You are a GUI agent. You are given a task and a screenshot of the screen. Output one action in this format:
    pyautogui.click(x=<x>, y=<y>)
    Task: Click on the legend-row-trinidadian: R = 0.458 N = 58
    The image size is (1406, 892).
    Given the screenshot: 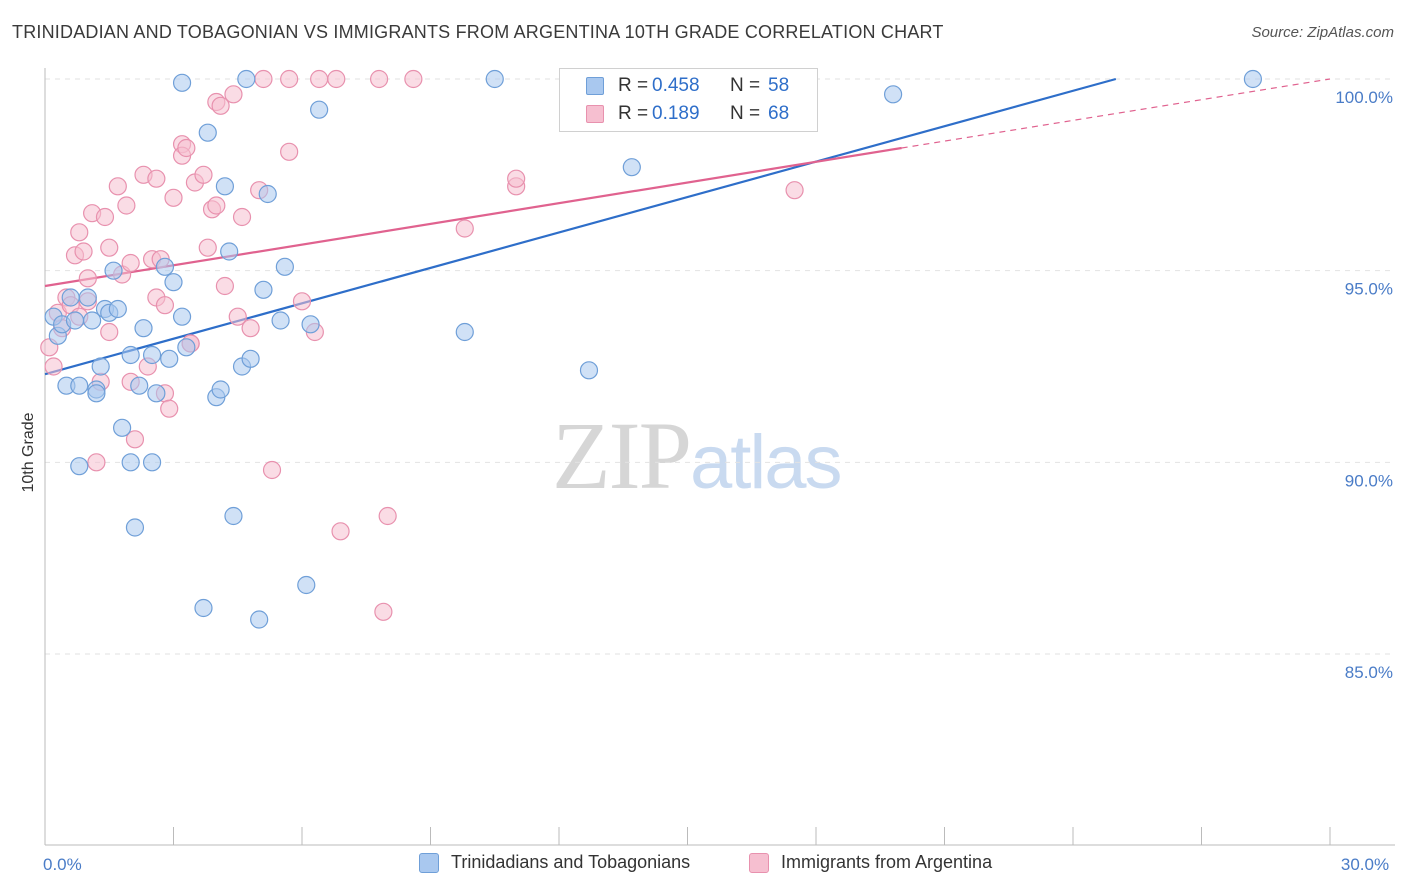 What is the action you would take?
    pyautogui.click(x=687, y=86)
    